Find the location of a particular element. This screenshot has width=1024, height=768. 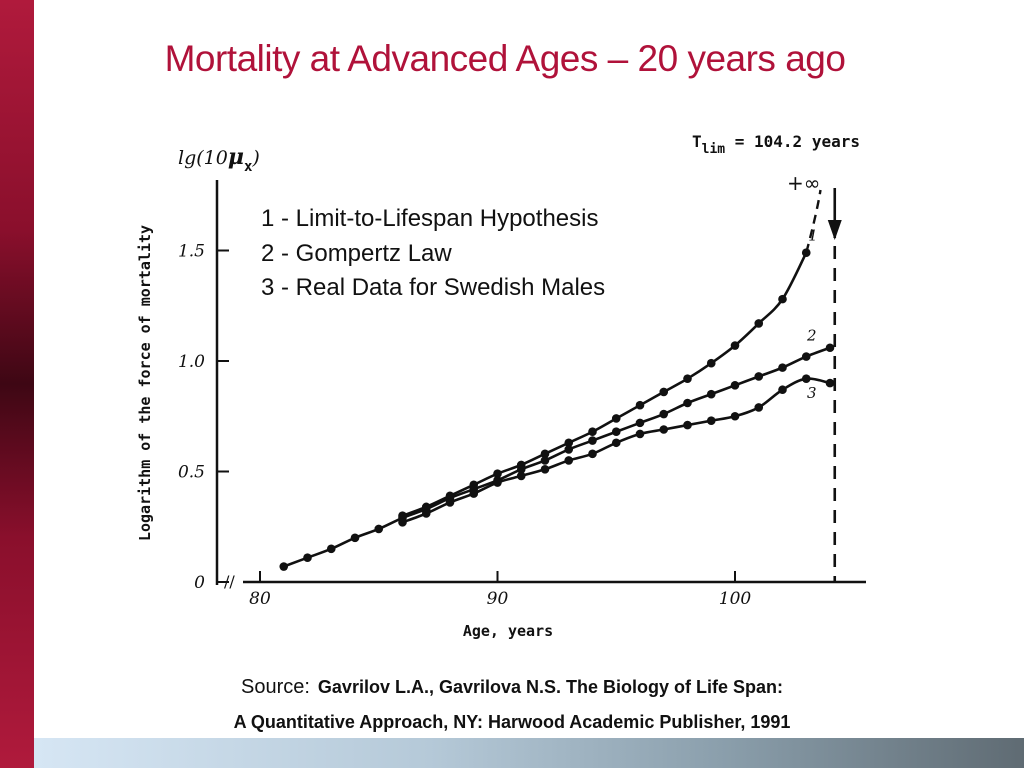

curve-label-3: 3 is located at coordinates (812, 393).